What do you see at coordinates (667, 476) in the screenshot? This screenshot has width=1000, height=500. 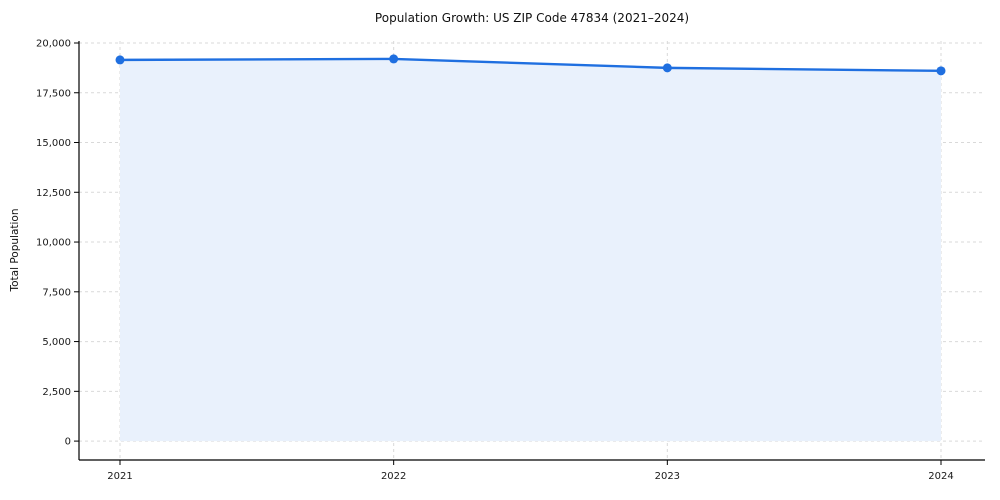 I see `x-tick-label: 2023` at bounding box center [667, 476].